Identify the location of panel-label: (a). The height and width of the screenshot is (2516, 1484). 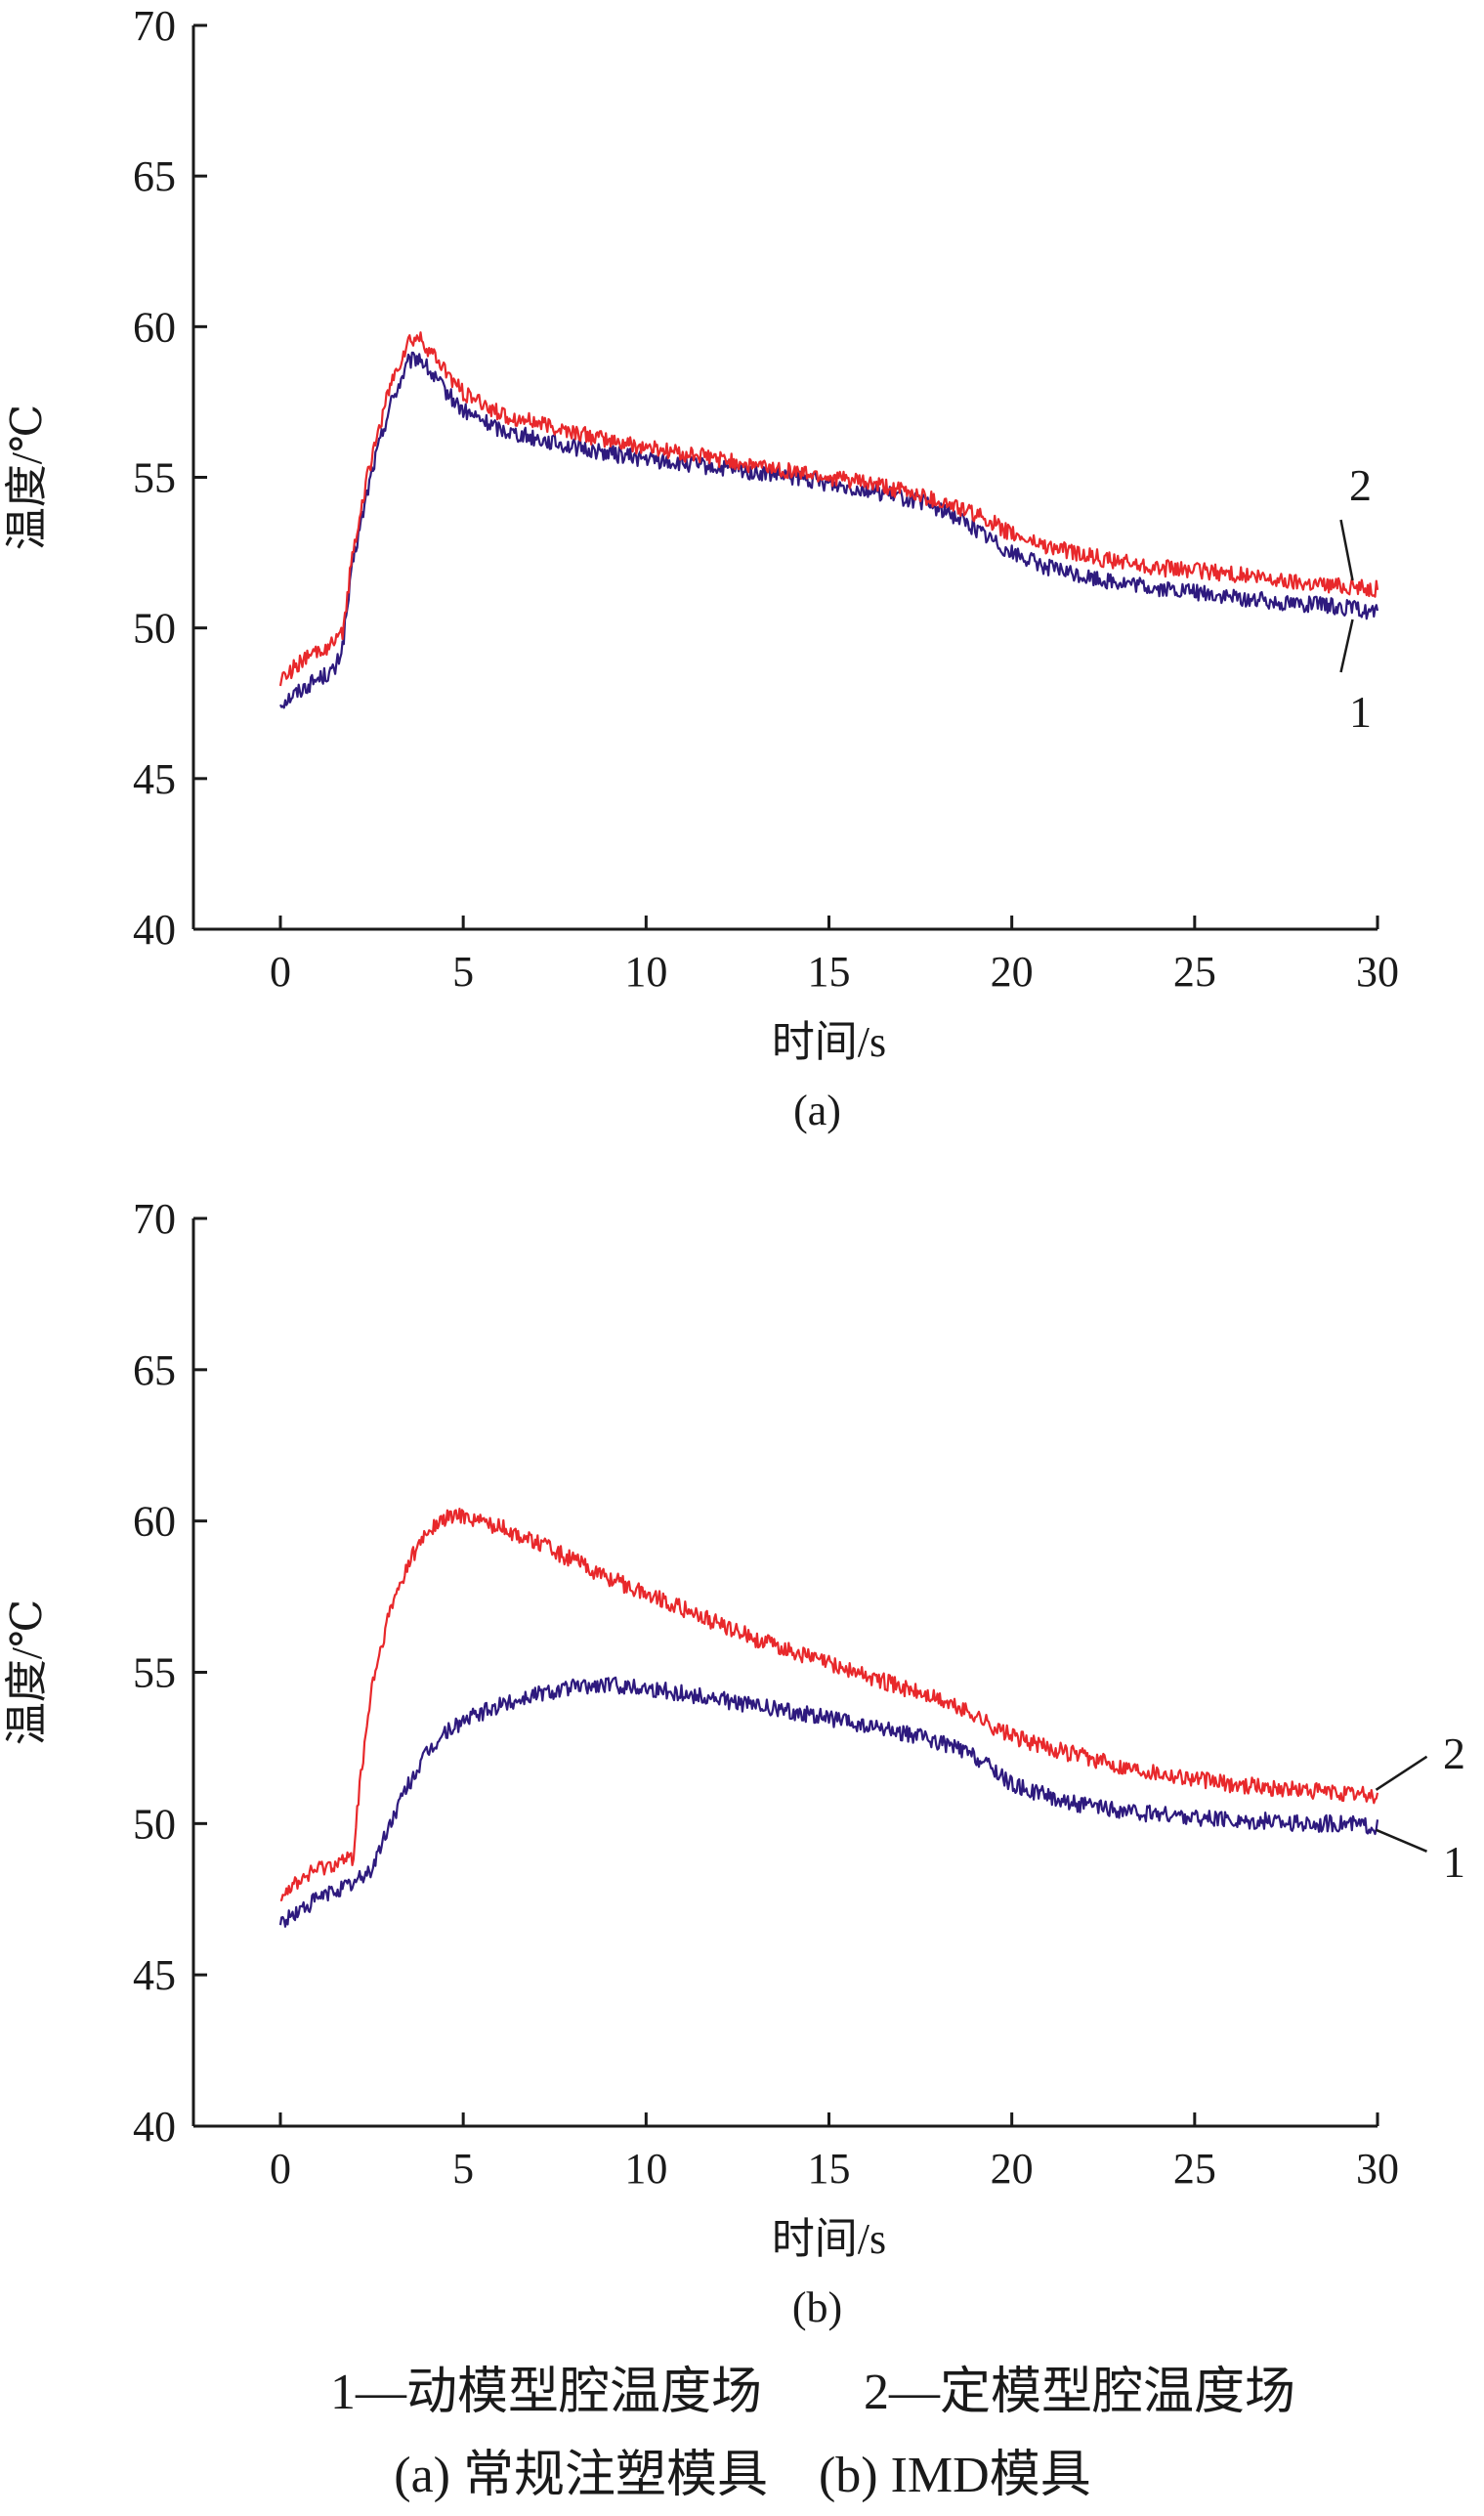
(817, 1110).